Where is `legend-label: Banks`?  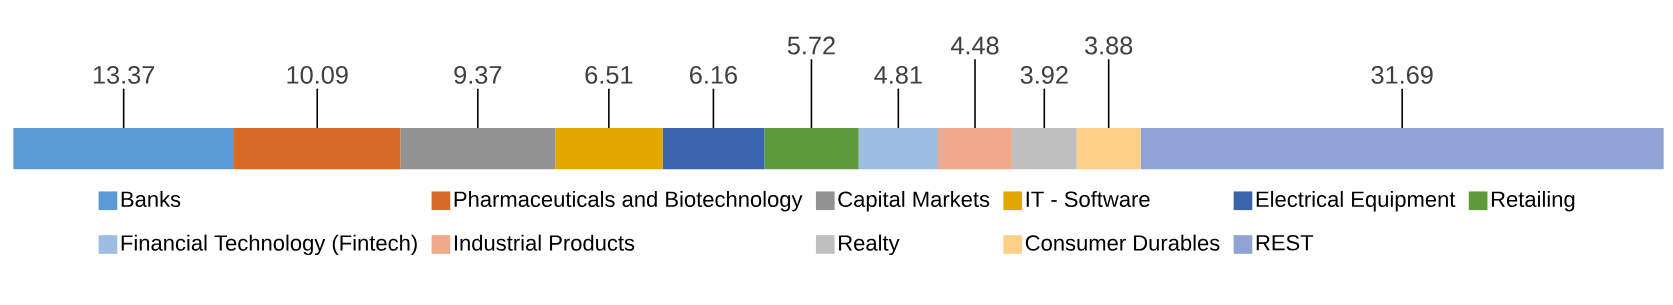 legend-label: Banks is located at coordinates (151, 198).